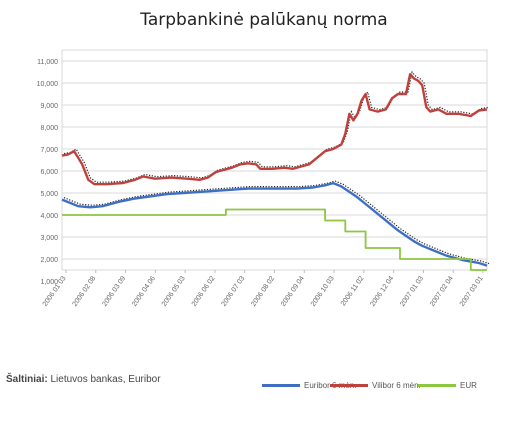  What do you see at coordinates (442, 291) in the screenshot?
I see `x-tick-label: 2007 02 04` at bounding box center [442, 291].